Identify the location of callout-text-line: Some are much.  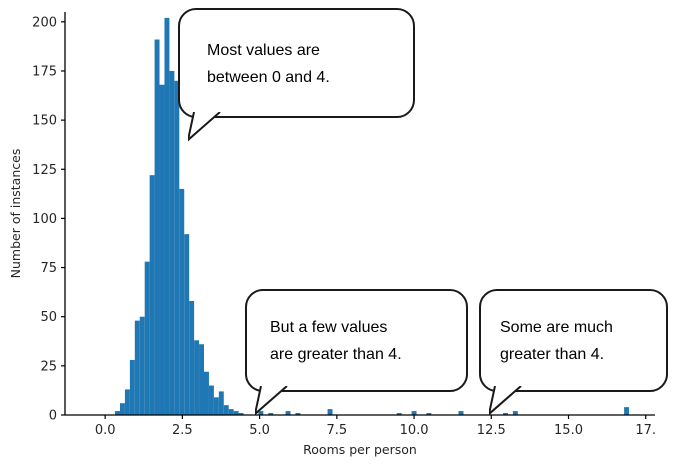
(556, 327).